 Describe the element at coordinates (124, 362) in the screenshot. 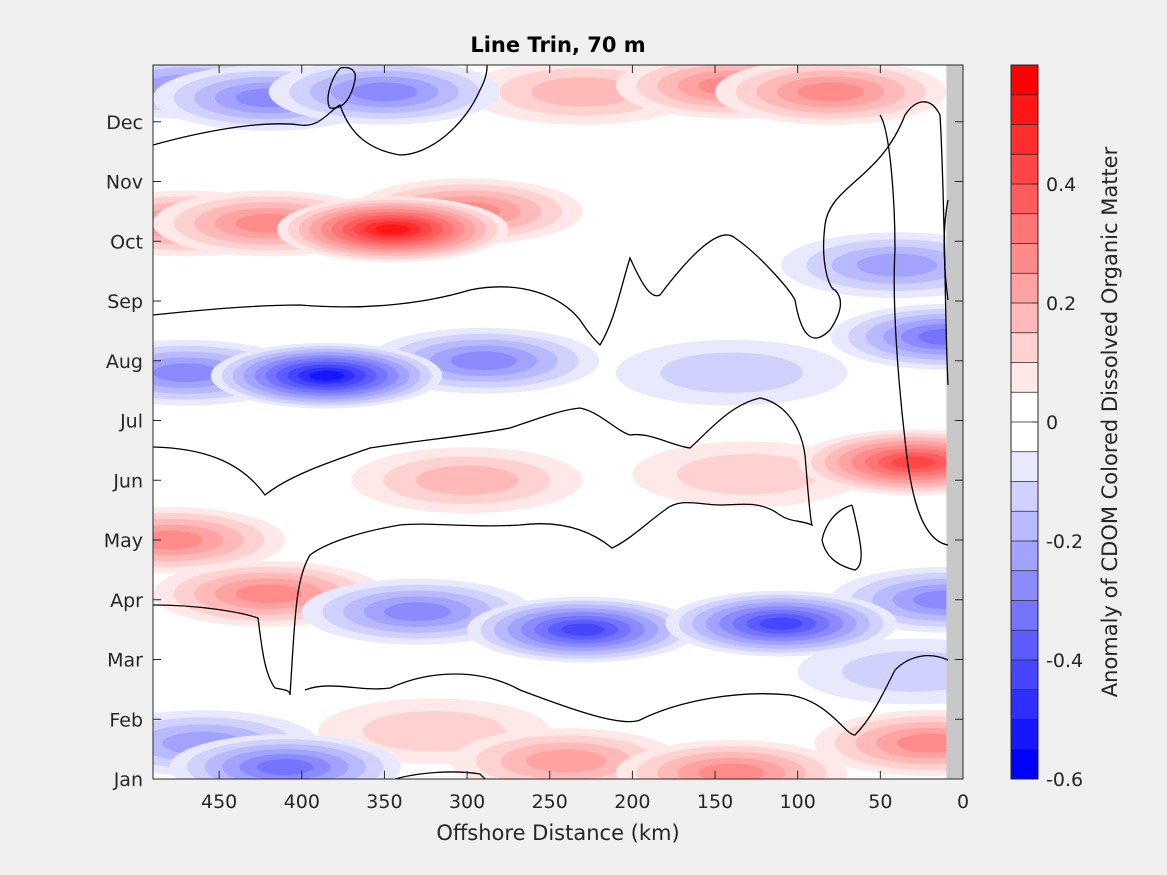

I see `y-tick-label: Aug` at that location.